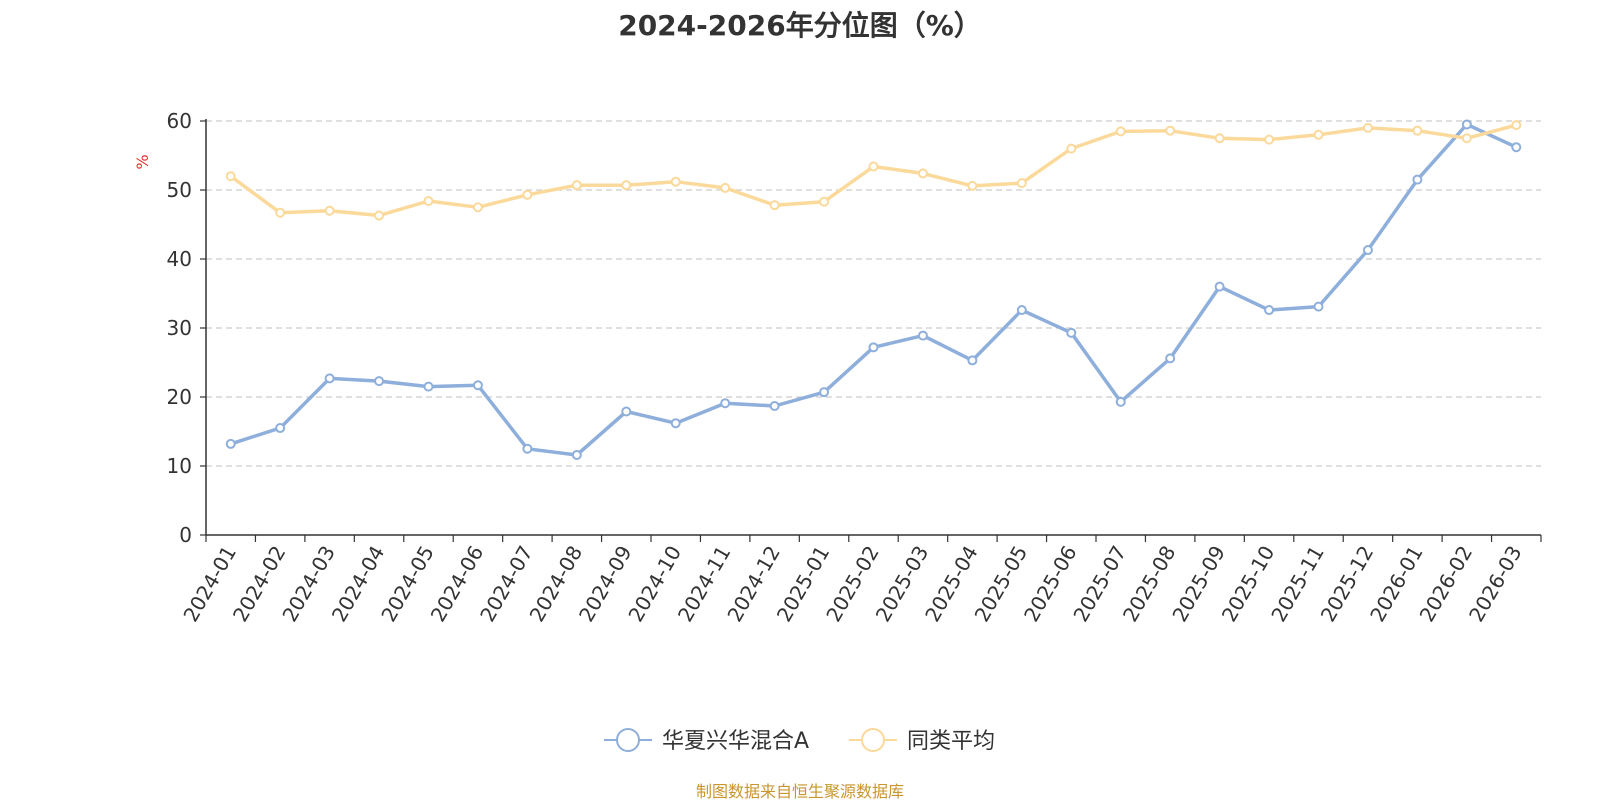 The height and width of the screenshot is (804, 1600). Describe the element at coordinates (735, 741) in the screenshot. I see `legend-label: 华夏兴华混合A` at that location.